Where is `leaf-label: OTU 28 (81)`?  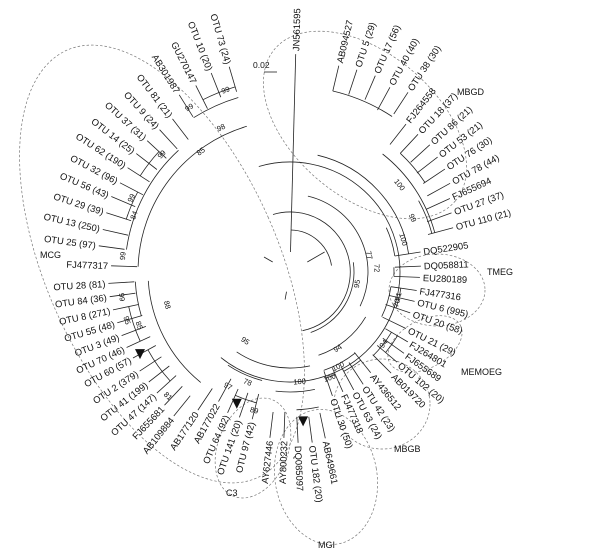
leaf-label: OTU 28 (81) is located at coordinates (79, 285).